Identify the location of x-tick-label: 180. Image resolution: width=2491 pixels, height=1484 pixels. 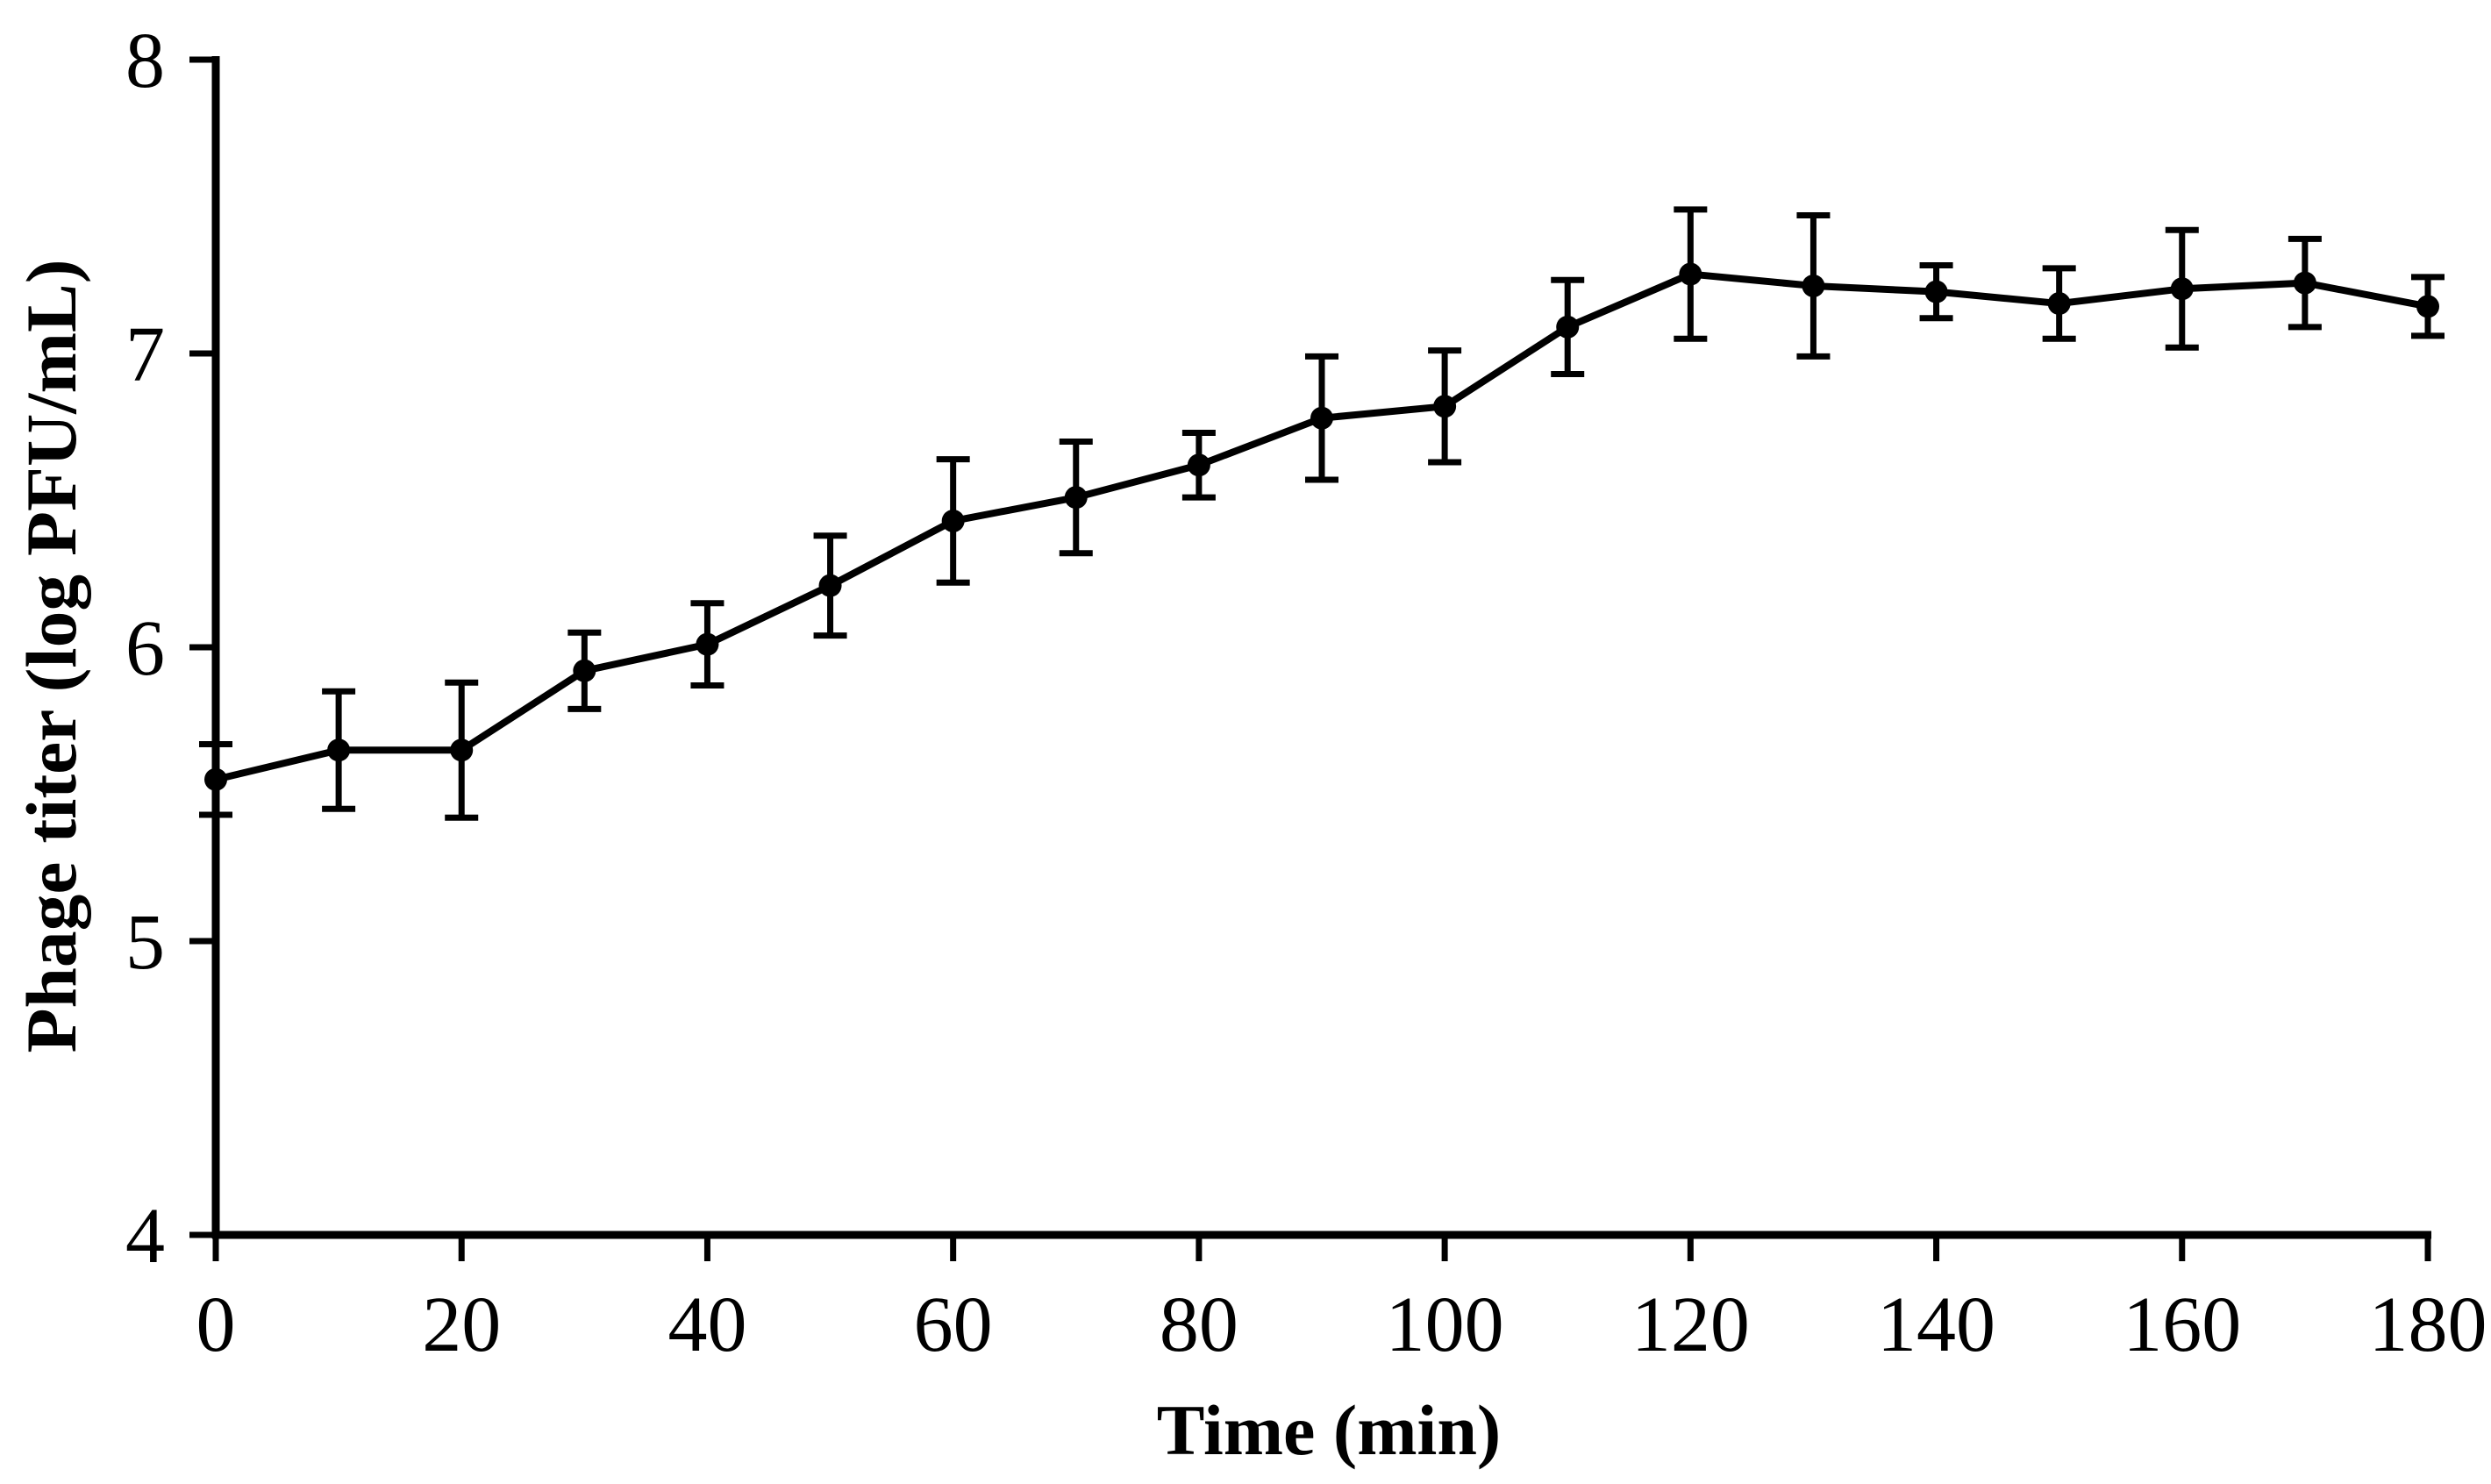
(2428, 1324).